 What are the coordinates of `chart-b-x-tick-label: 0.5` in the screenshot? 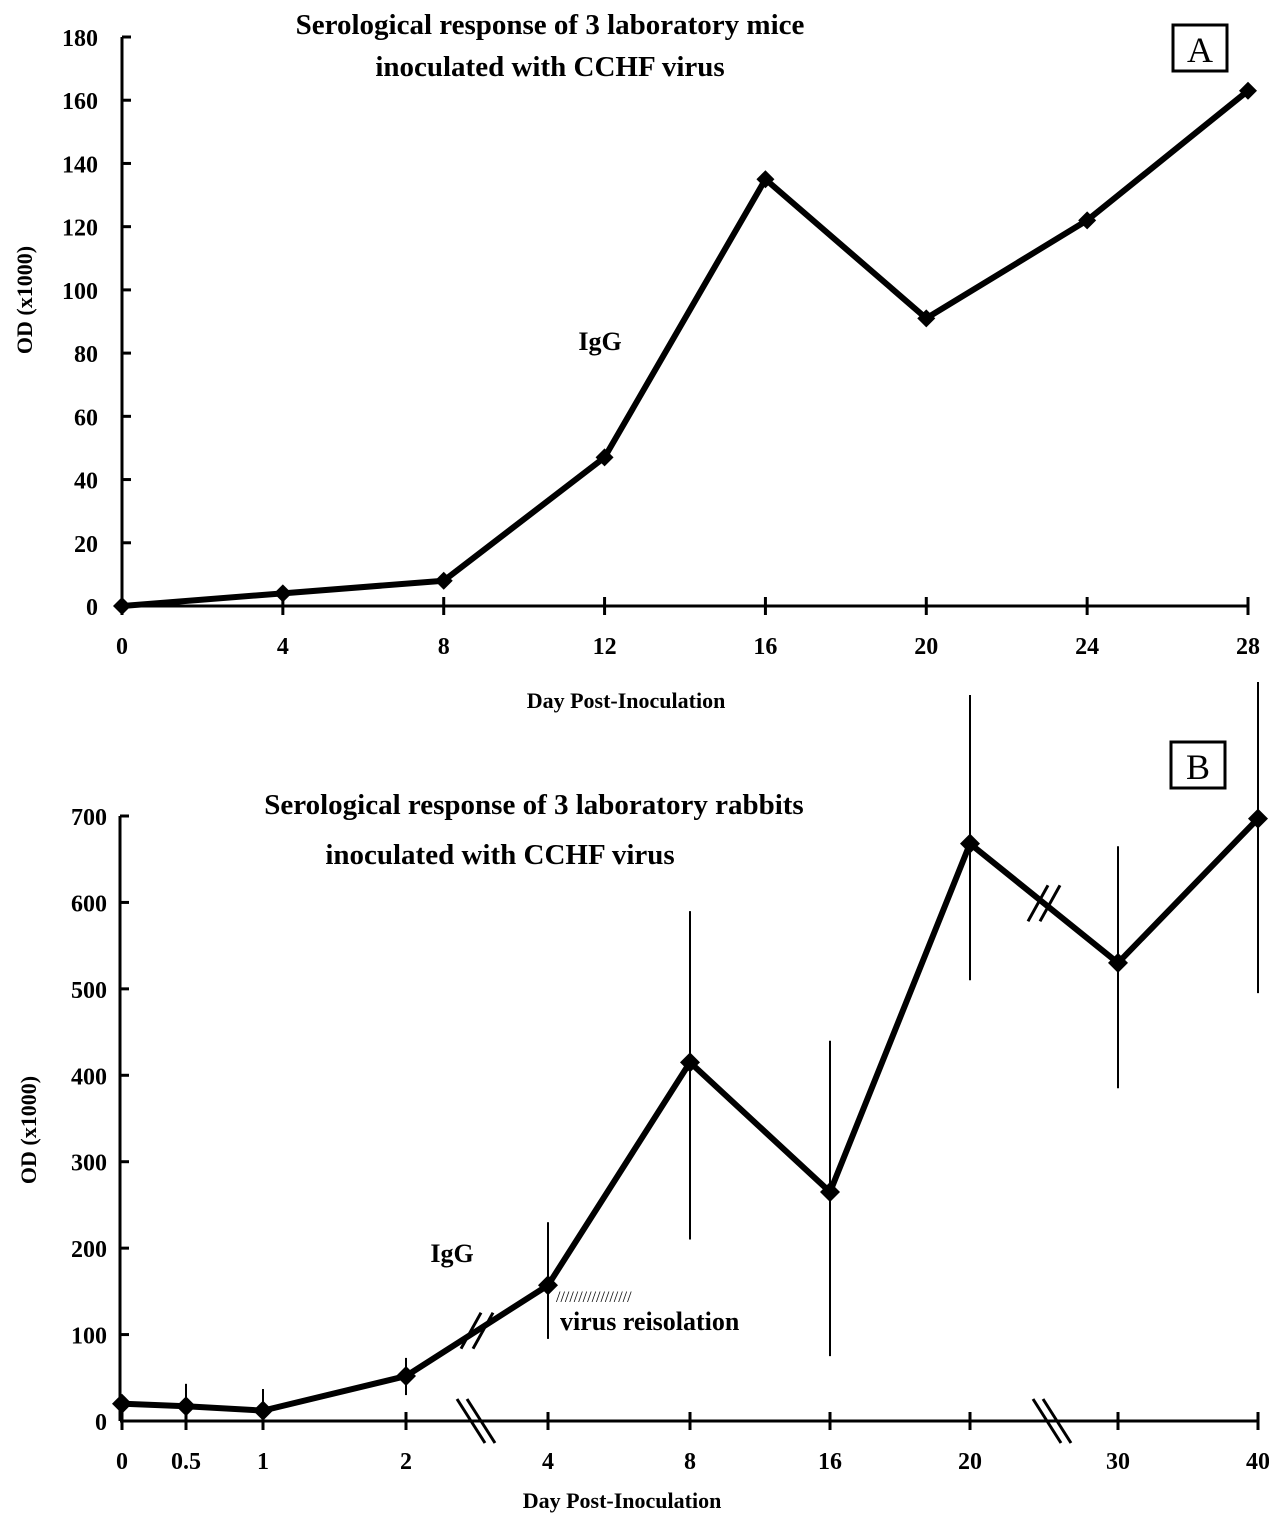 It's located at (186, 1462).